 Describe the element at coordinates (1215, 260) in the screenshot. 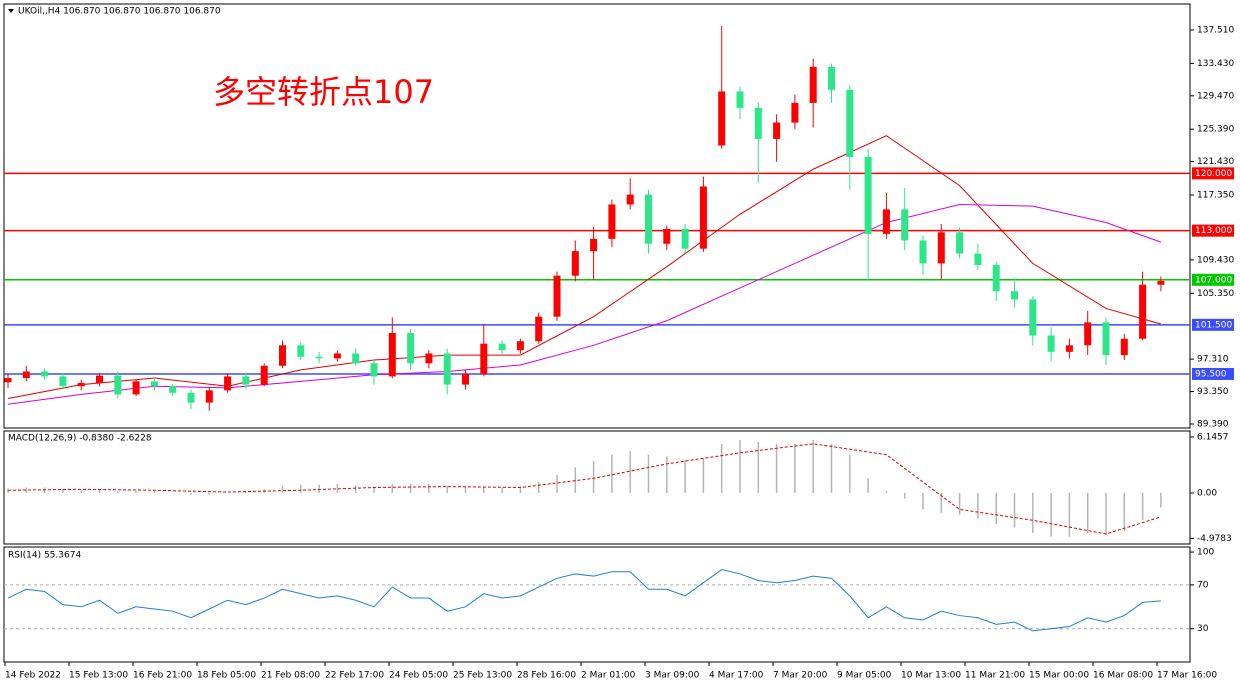

I see `y-tick-label: 109.430` at that location.